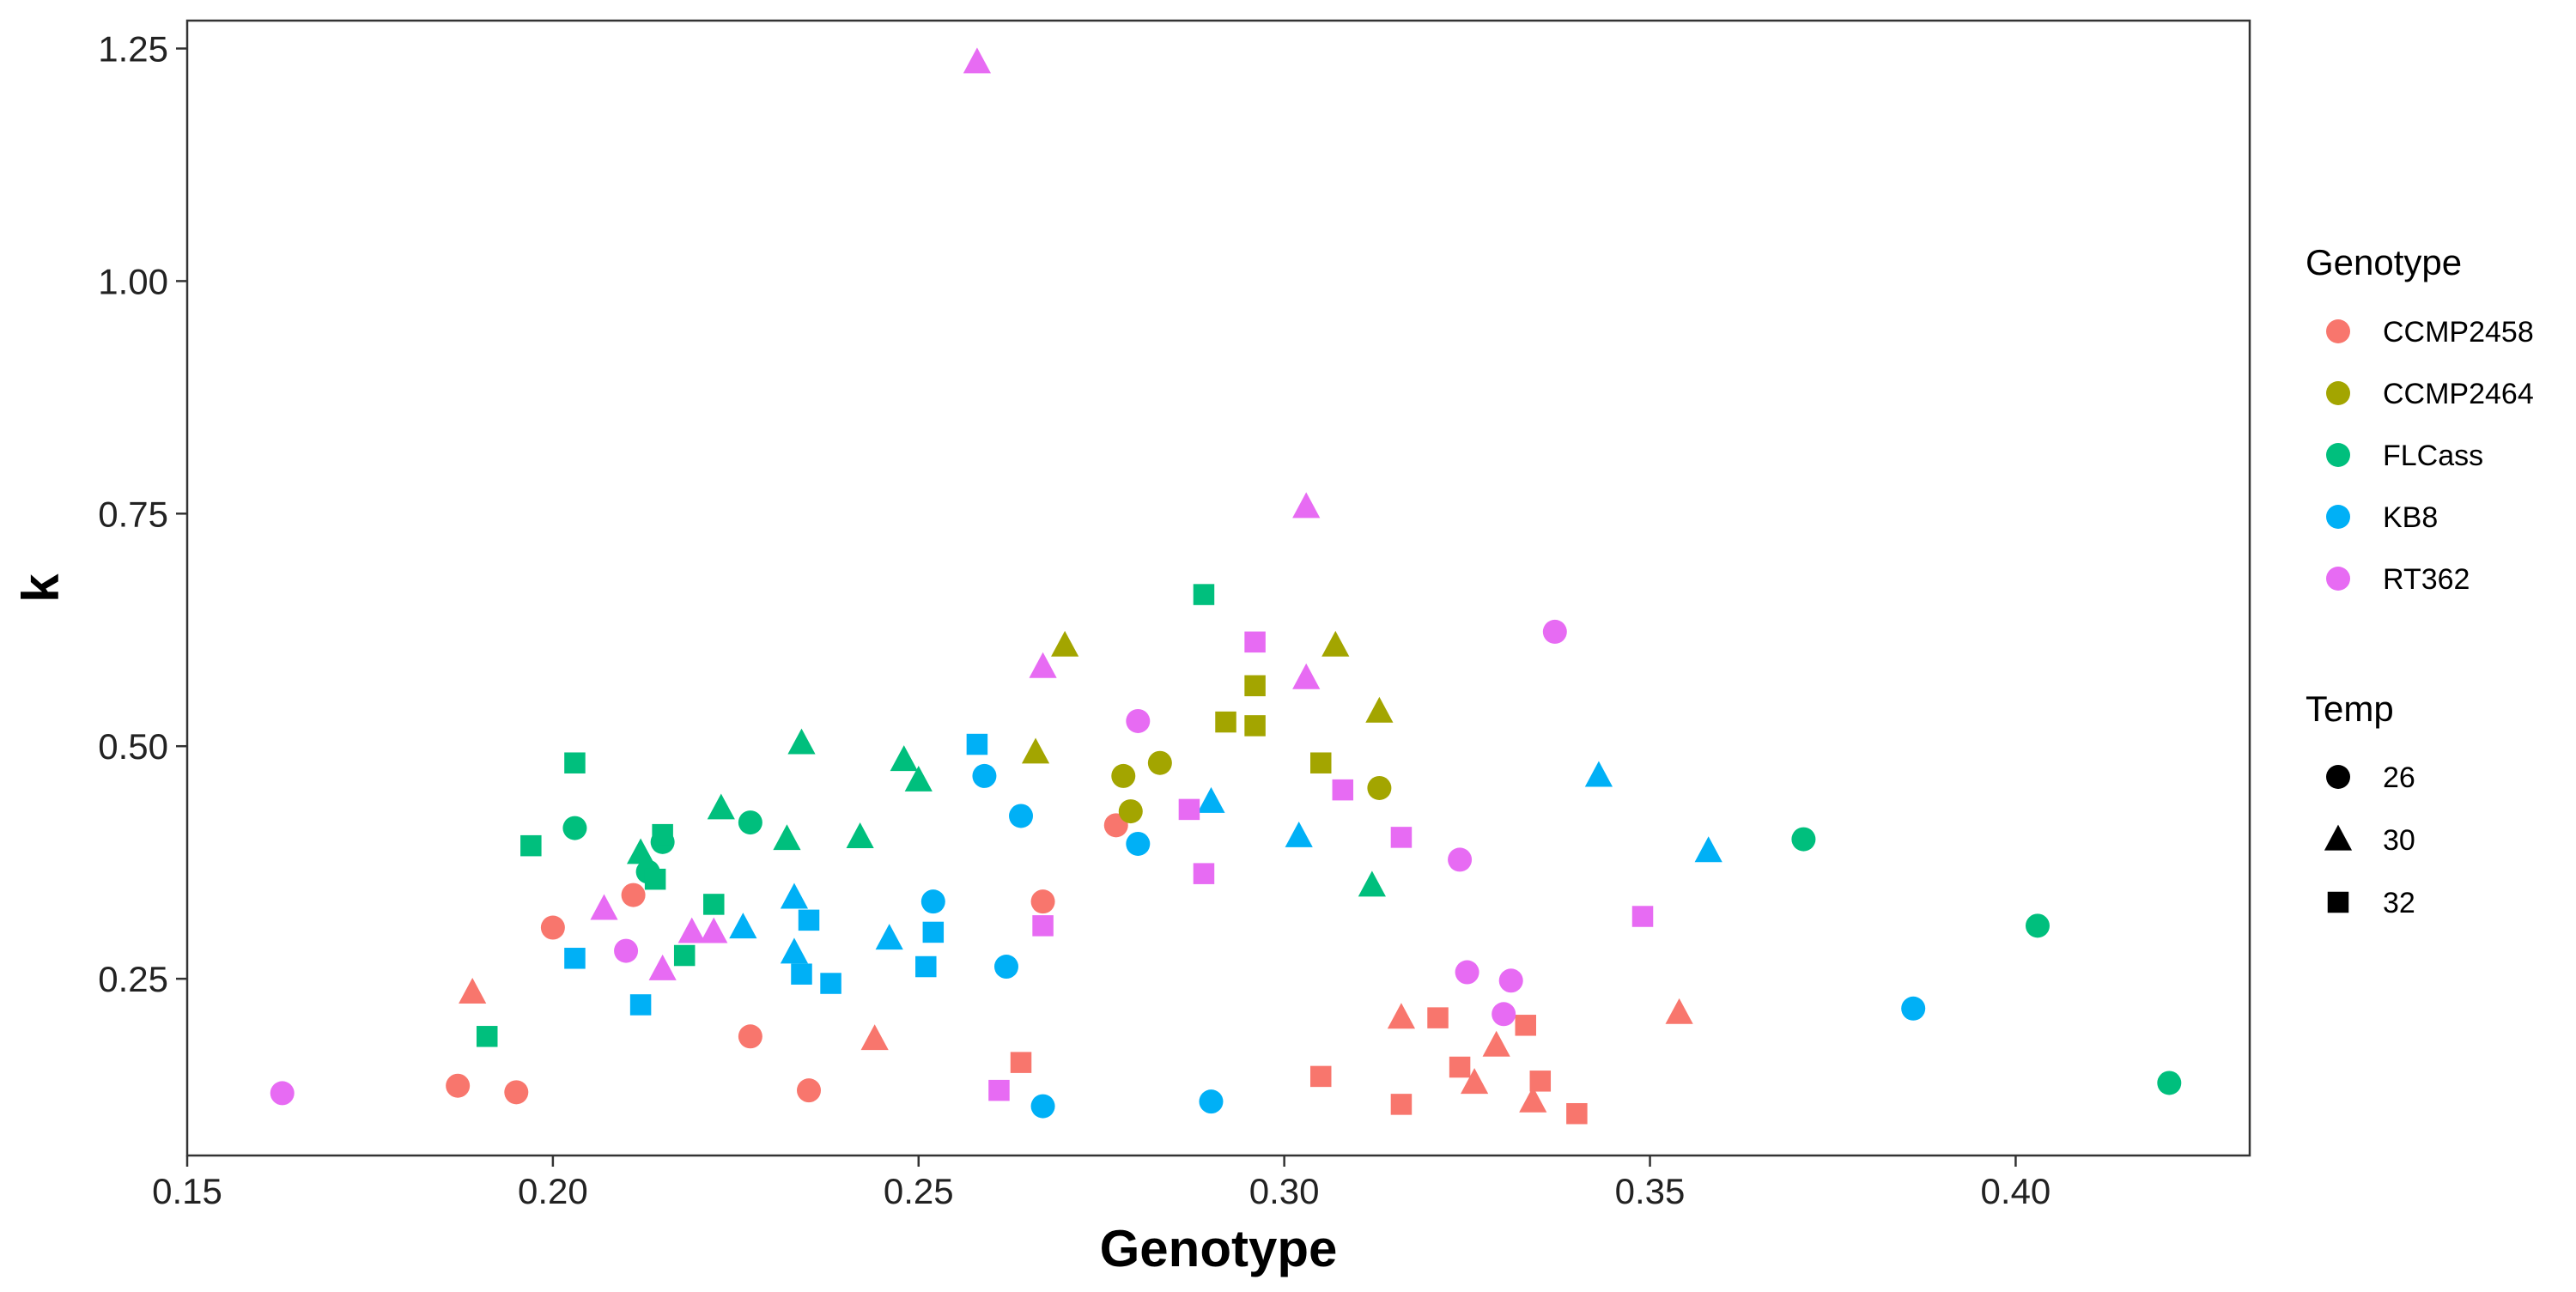 This screenshot has height=1292, width=2576. Describe the element at coordinates (2399, 903) in the screenshot. I see `legend-temp-label: 32` at that location.